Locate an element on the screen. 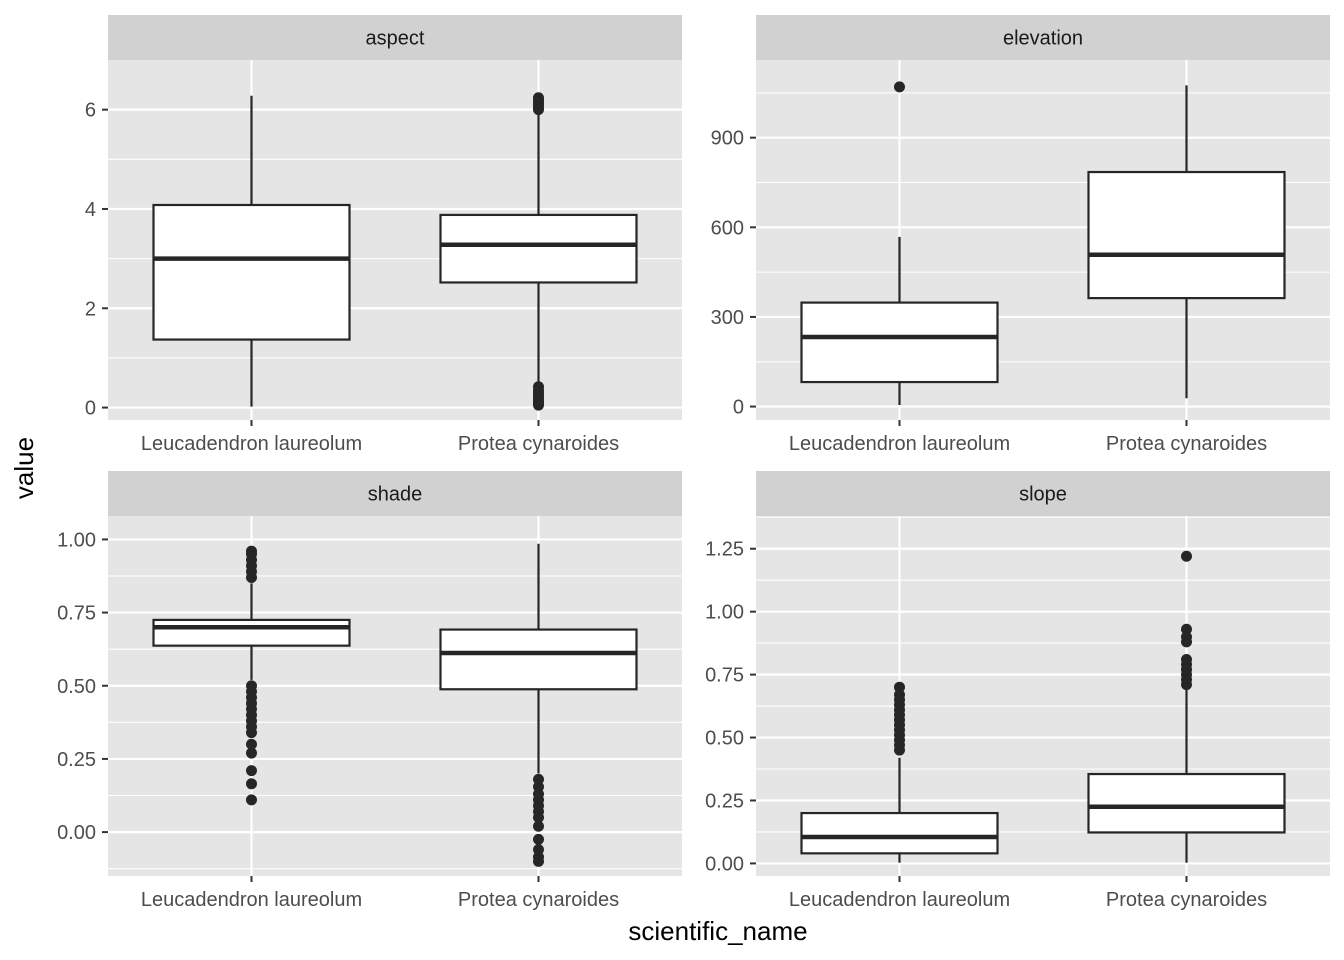 This screenshot has height=960, width=1344. y-tick-label: 300 is located at coordinates (727, 318).